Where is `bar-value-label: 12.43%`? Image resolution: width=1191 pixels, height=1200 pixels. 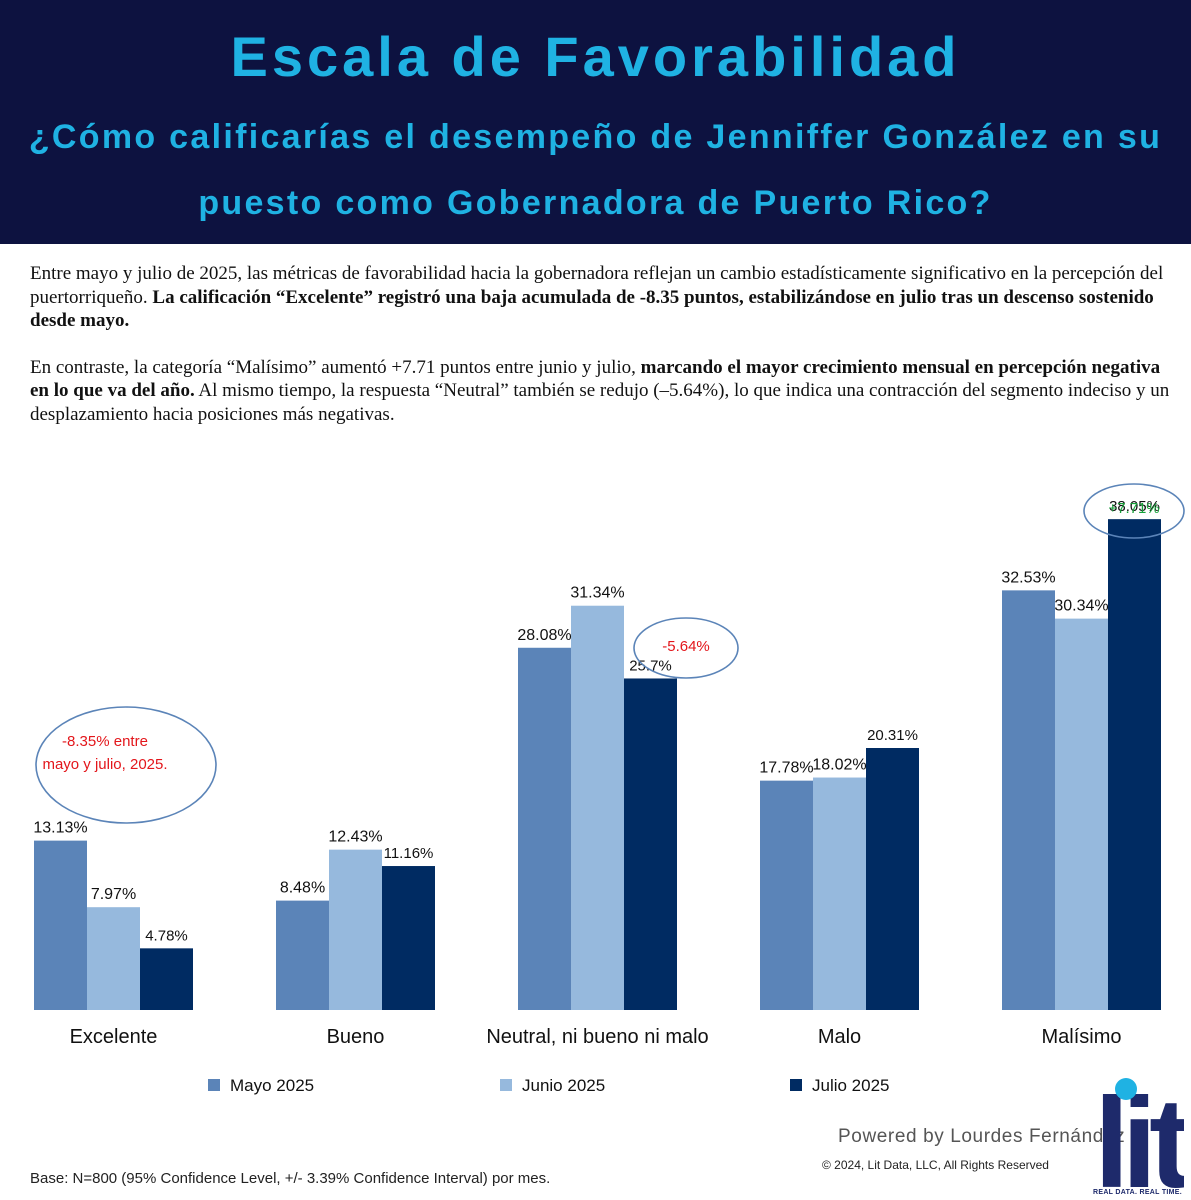
bar-value-label: 12.43% is located at coordinates (355, 837).